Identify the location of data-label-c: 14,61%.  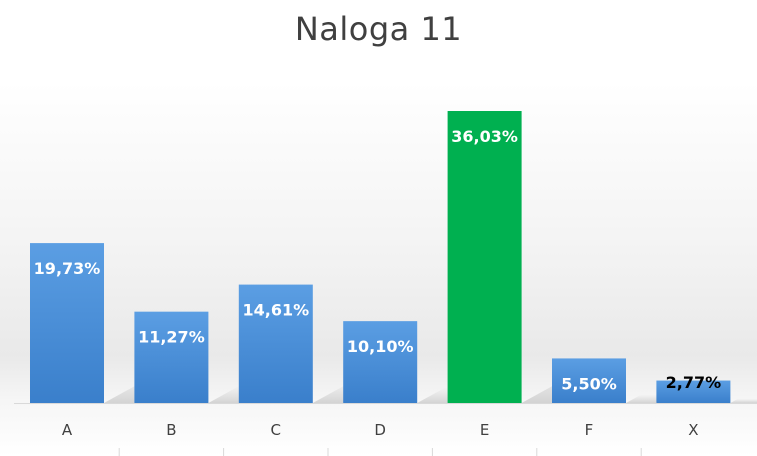
(275, 310).